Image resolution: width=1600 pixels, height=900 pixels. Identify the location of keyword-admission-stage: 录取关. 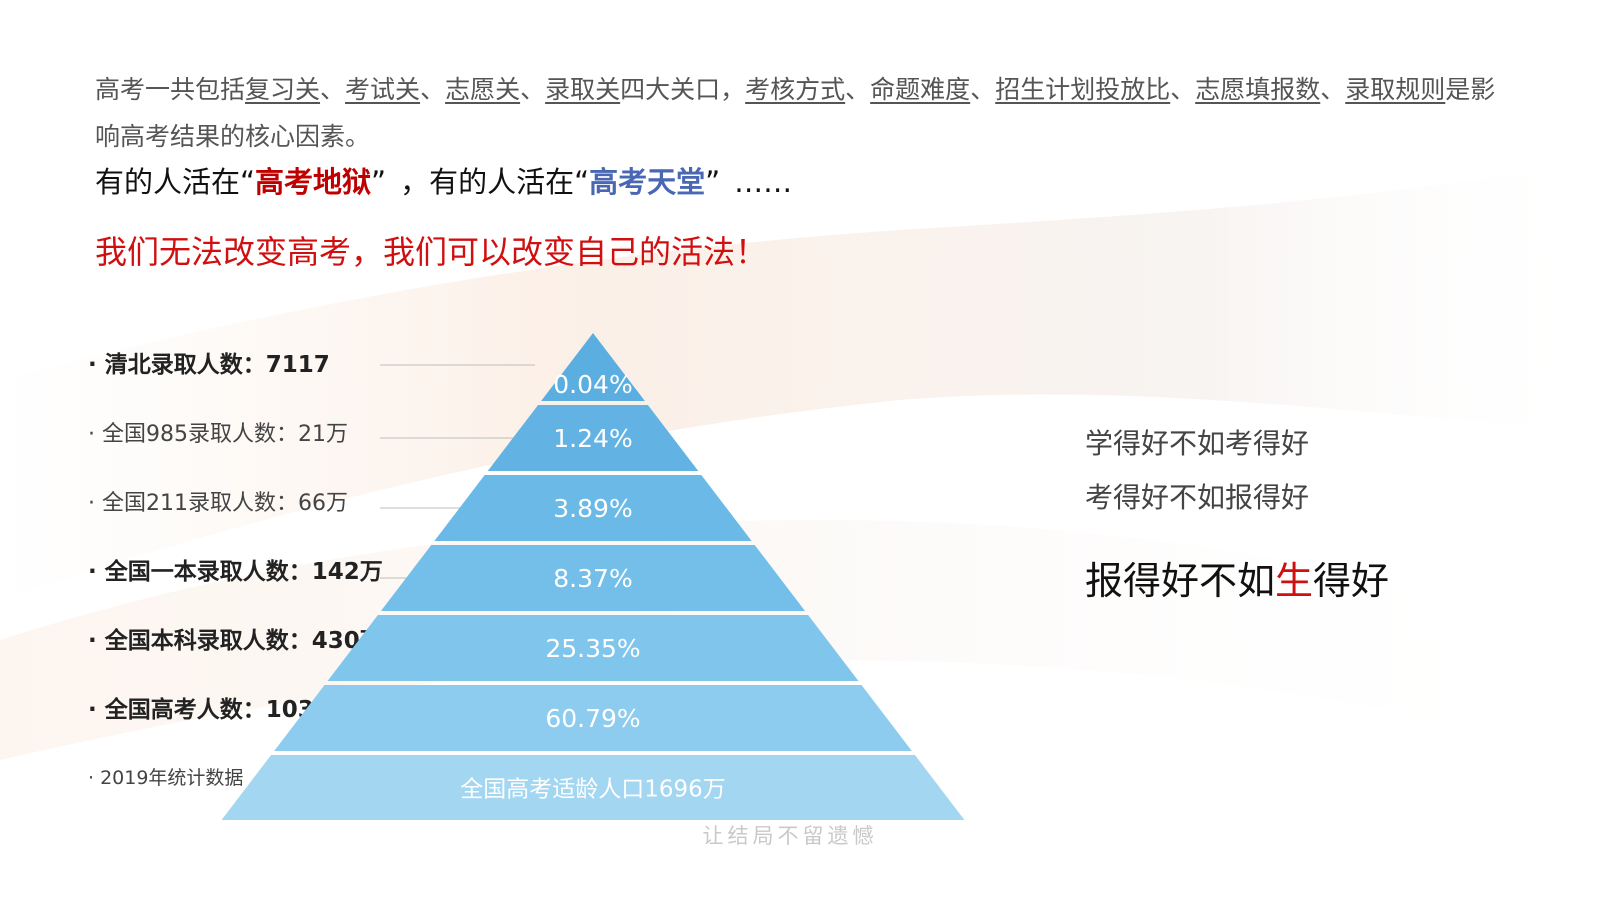
(583, 89).